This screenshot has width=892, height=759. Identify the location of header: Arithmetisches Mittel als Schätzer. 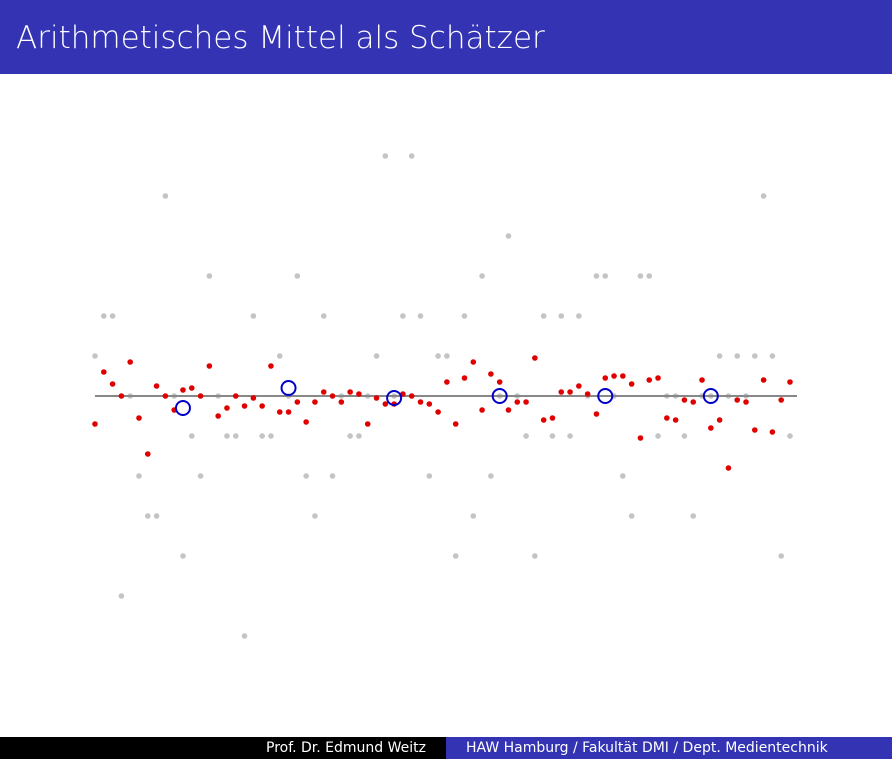
(446, 37).